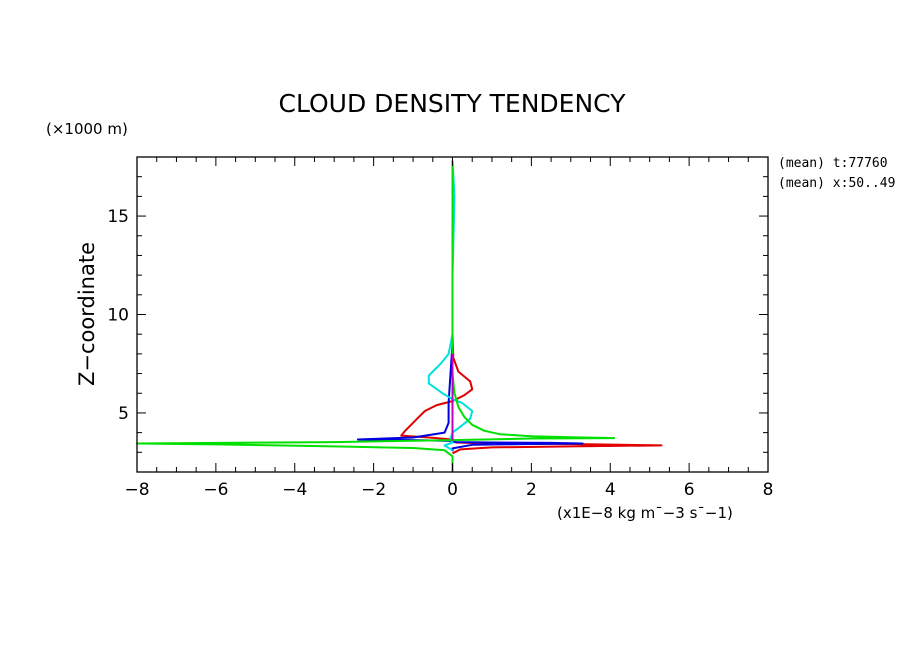  I want to click on x-tick-label: −2, so click(373, 490).